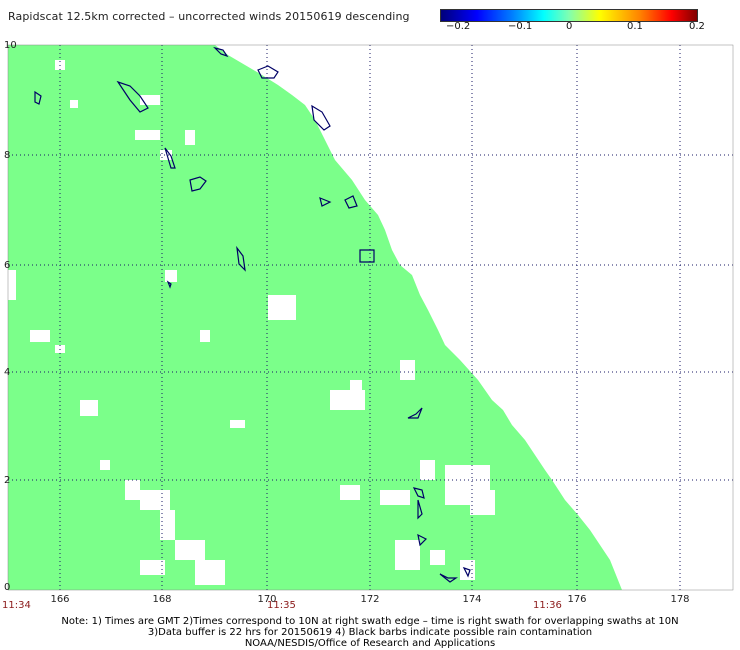  Describe the element at coordinates (635, 26) in the screenshot. I see `colorbar-tick: 0.1` at that location.